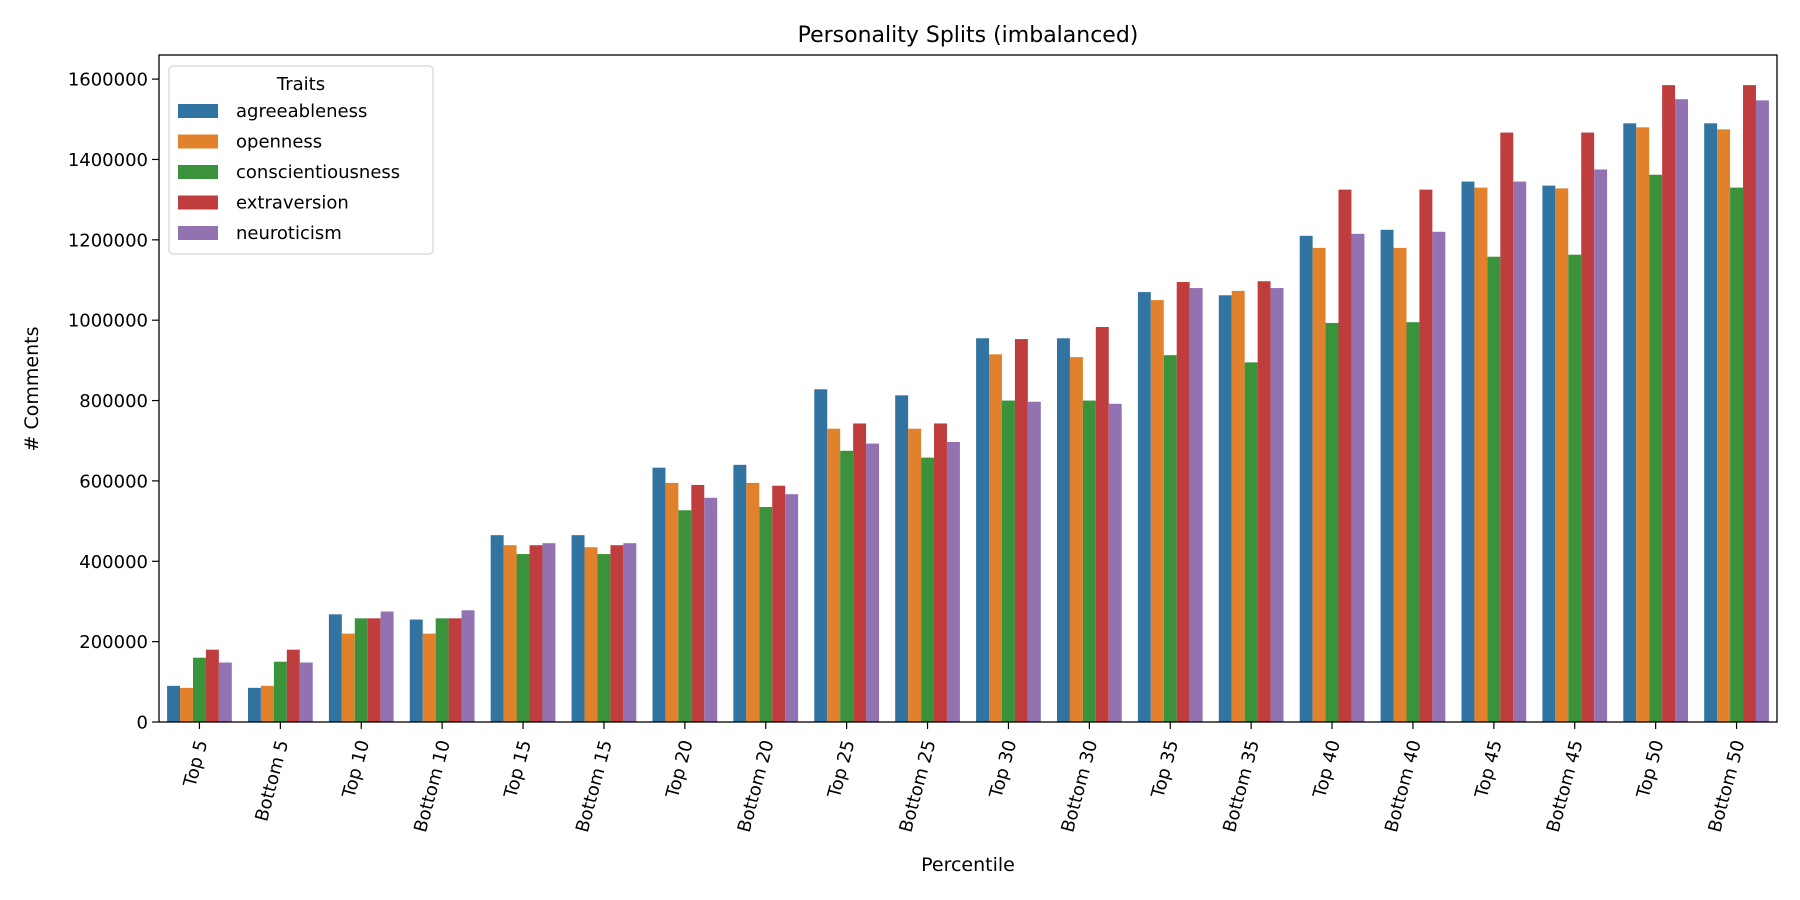 This screenshot has height=900, width=1800. I want to click on y-tick-label: 1600000, so click(108, 80).